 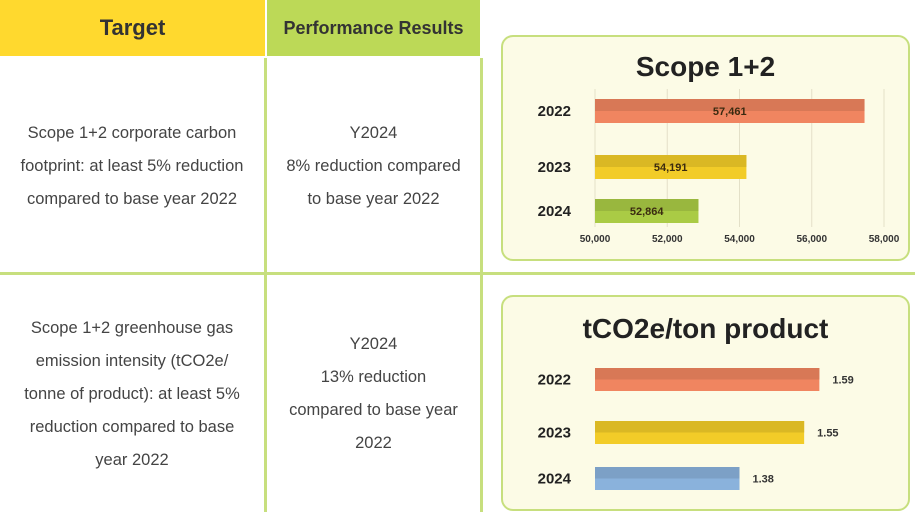 I want to click on x-tick-label: 50,000, so click(x=595, y=239).